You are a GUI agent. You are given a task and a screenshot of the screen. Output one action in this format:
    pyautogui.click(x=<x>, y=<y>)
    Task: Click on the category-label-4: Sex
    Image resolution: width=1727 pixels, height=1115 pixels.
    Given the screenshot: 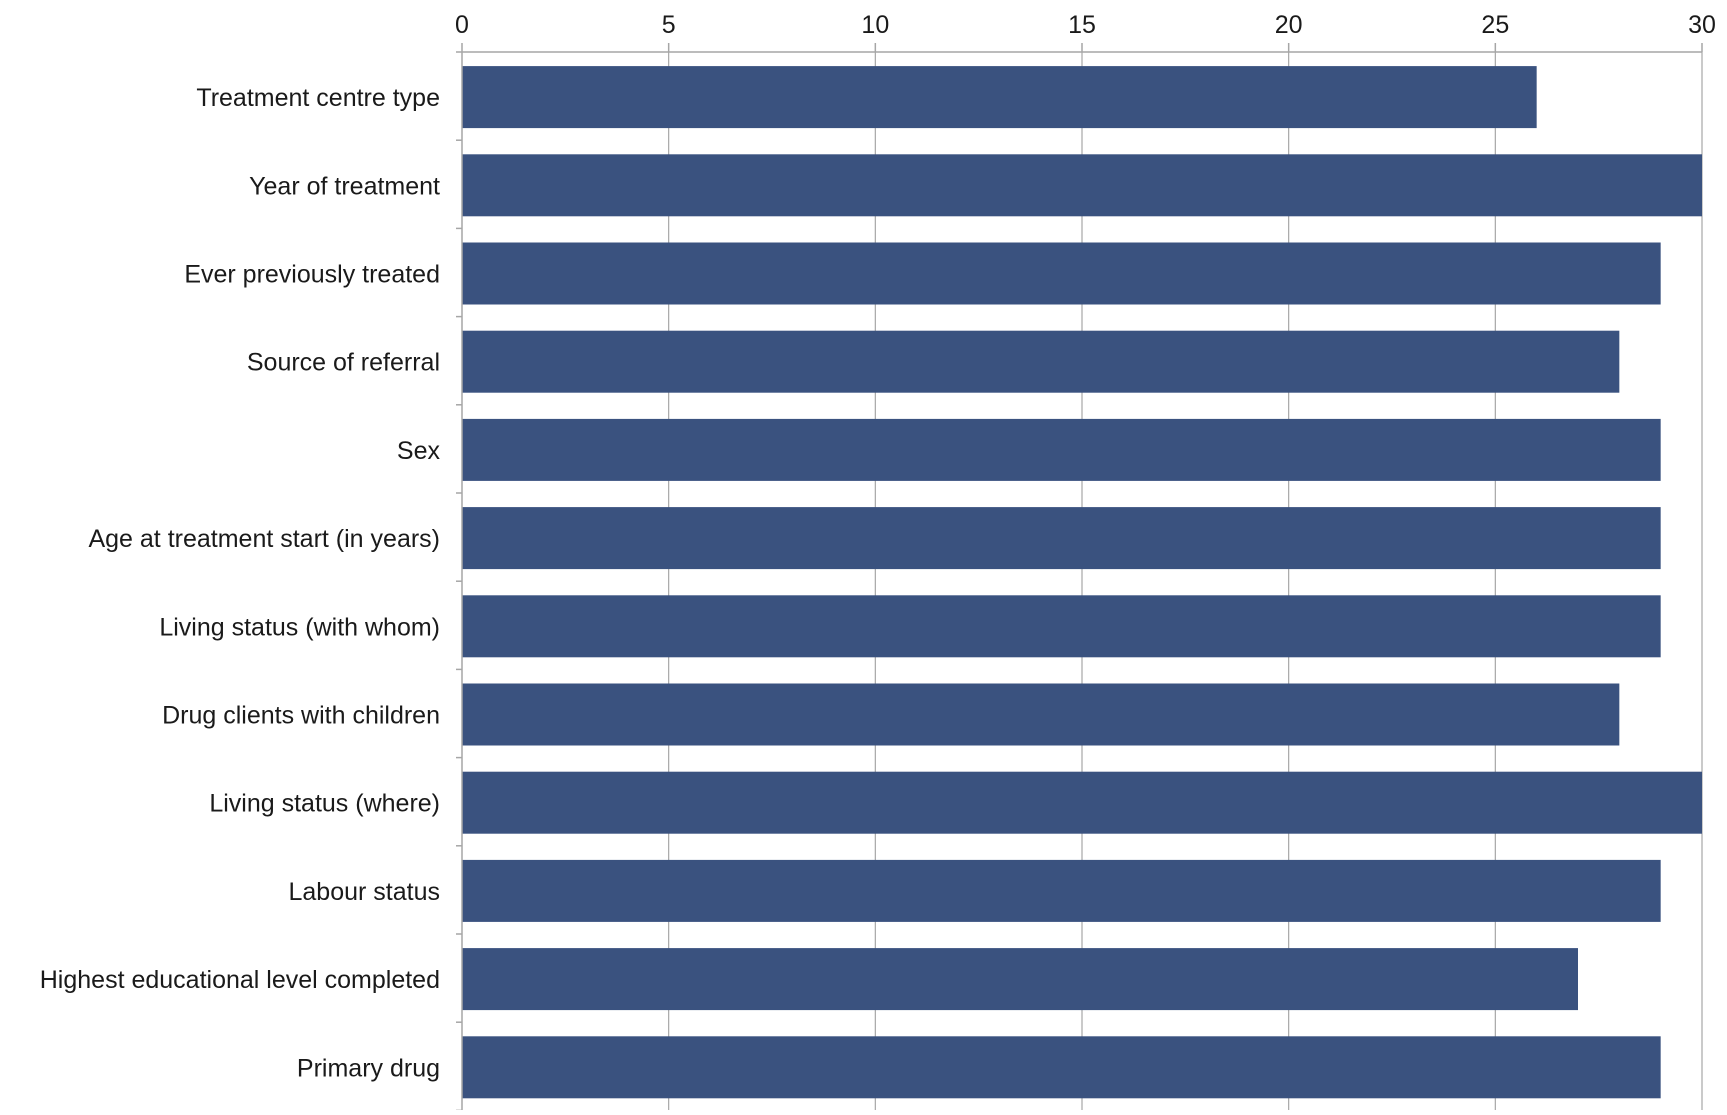 What is the action you would take?
    pyautogui.click(x=419, y=451)
    